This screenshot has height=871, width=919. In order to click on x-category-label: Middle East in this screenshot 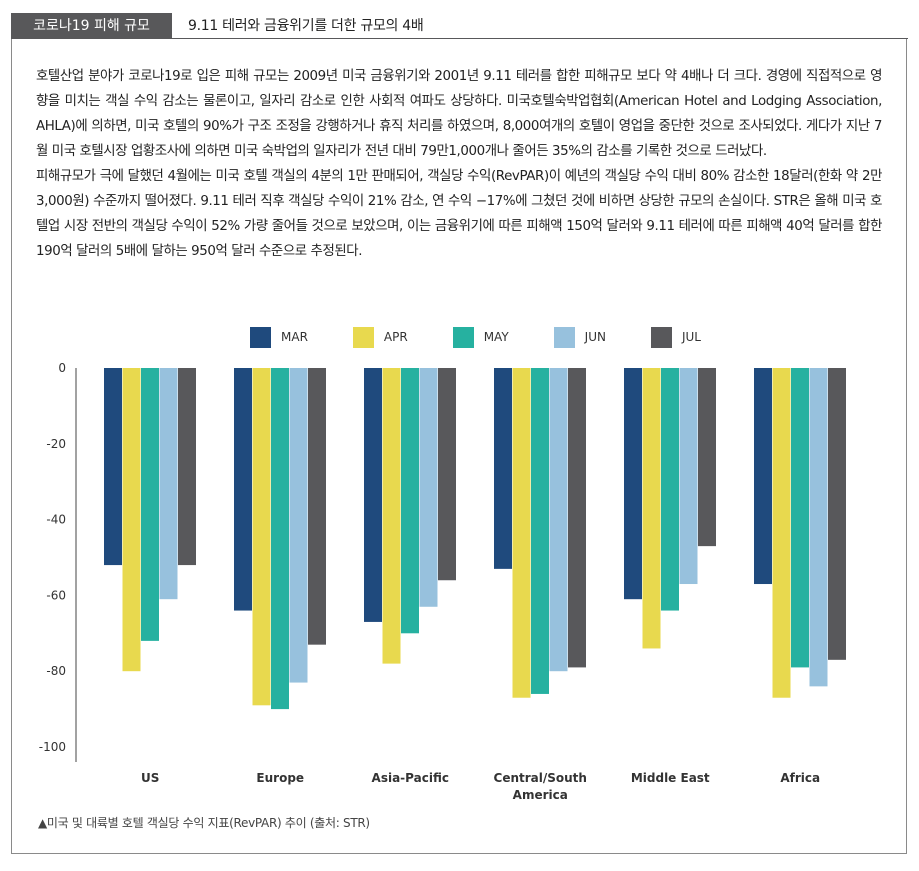, I will do `click(670, 778)`.